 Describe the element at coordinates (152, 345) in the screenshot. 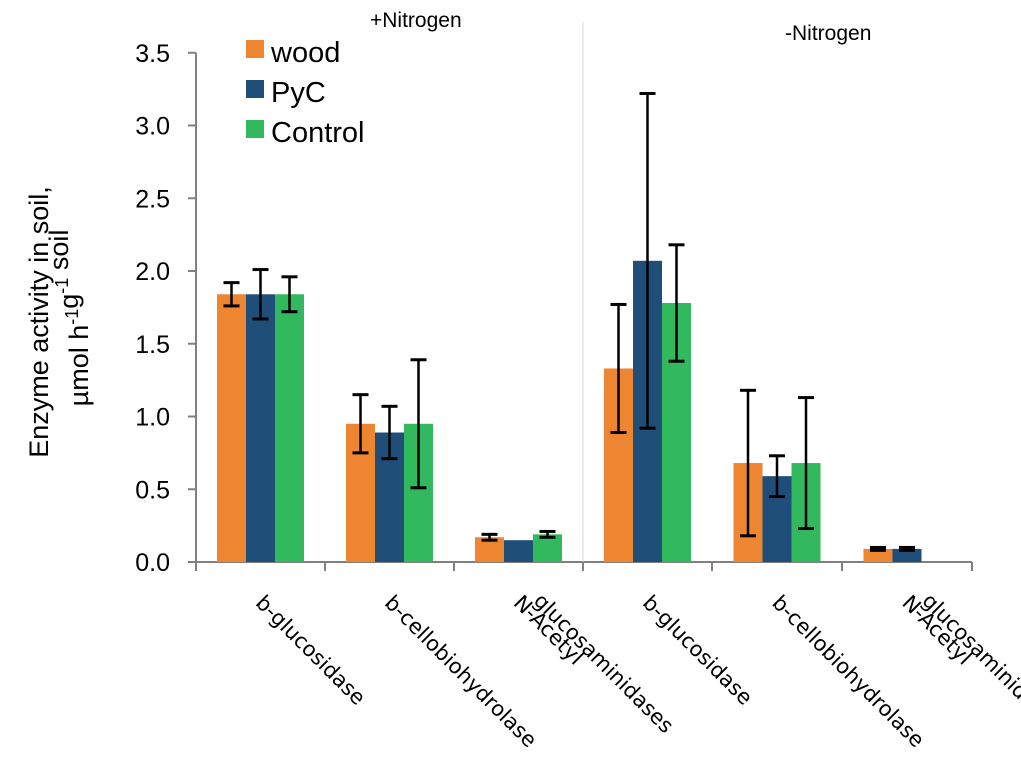

I see `y-tick-label: 1.5` at that location.